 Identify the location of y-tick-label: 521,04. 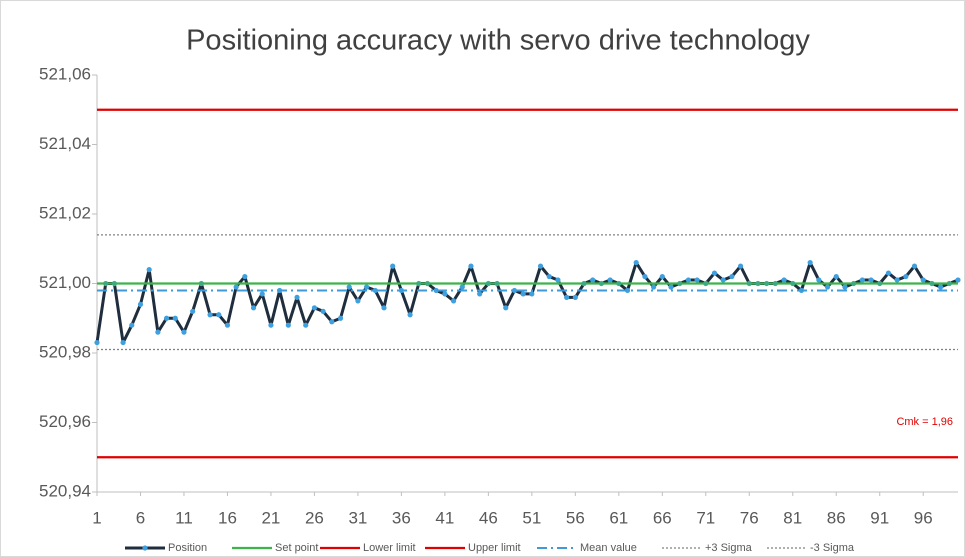
(65, 143).